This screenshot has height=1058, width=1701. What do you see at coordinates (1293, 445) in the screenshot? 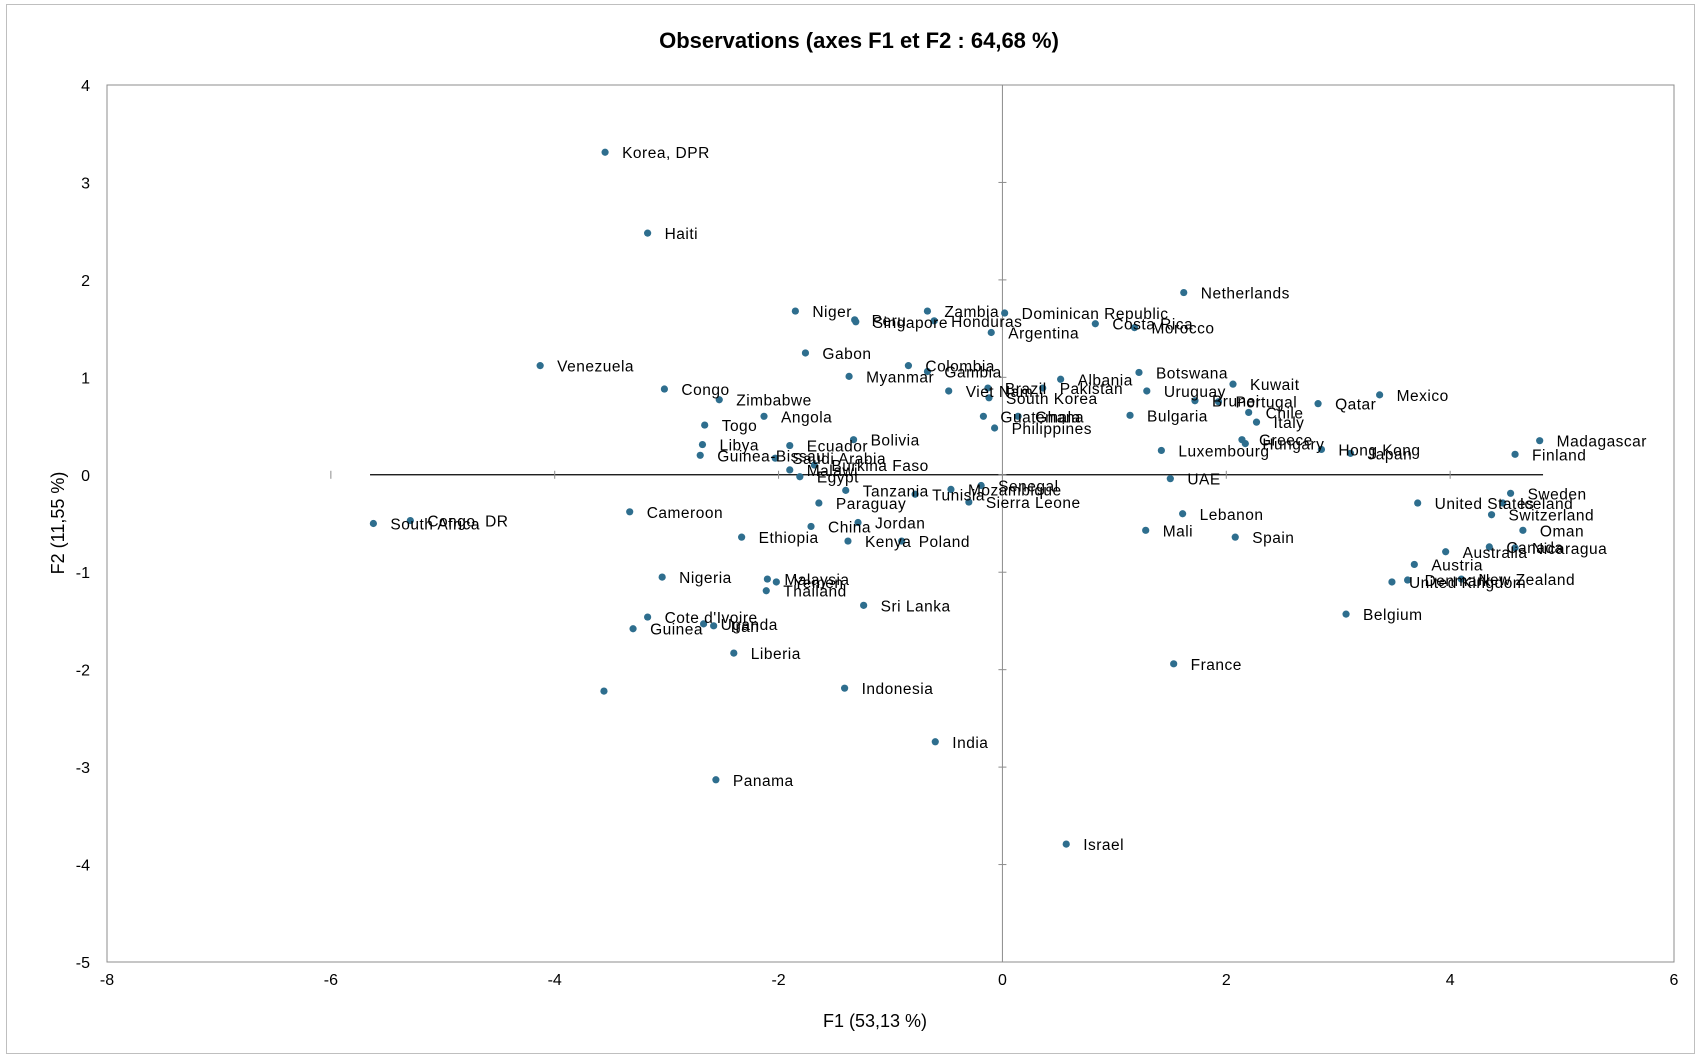
I see `point-label: Hungary` at bounding box center [1293, 445].